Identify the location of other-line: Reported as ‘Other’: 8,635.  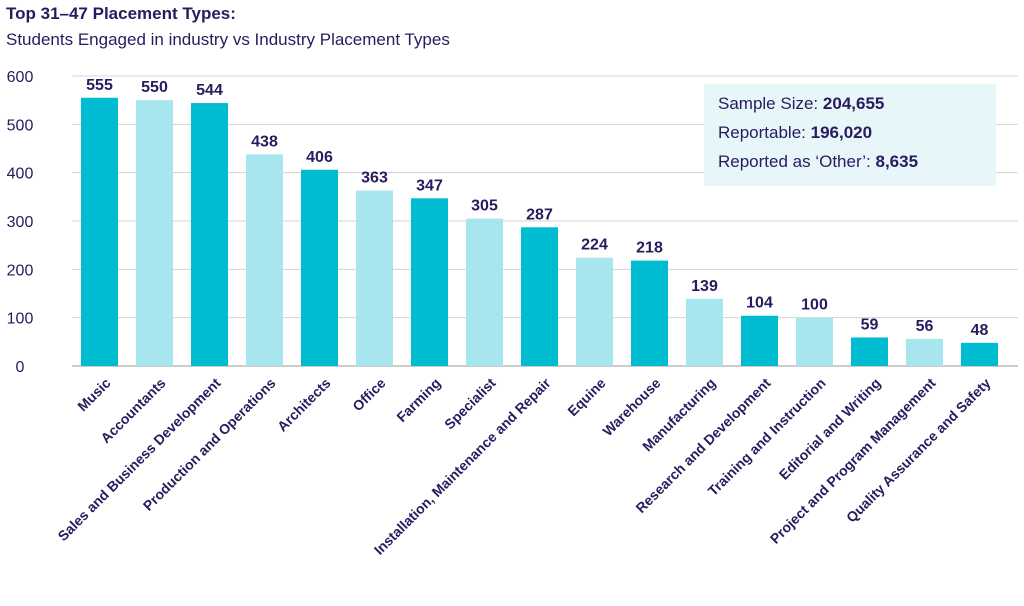
(818, 162).